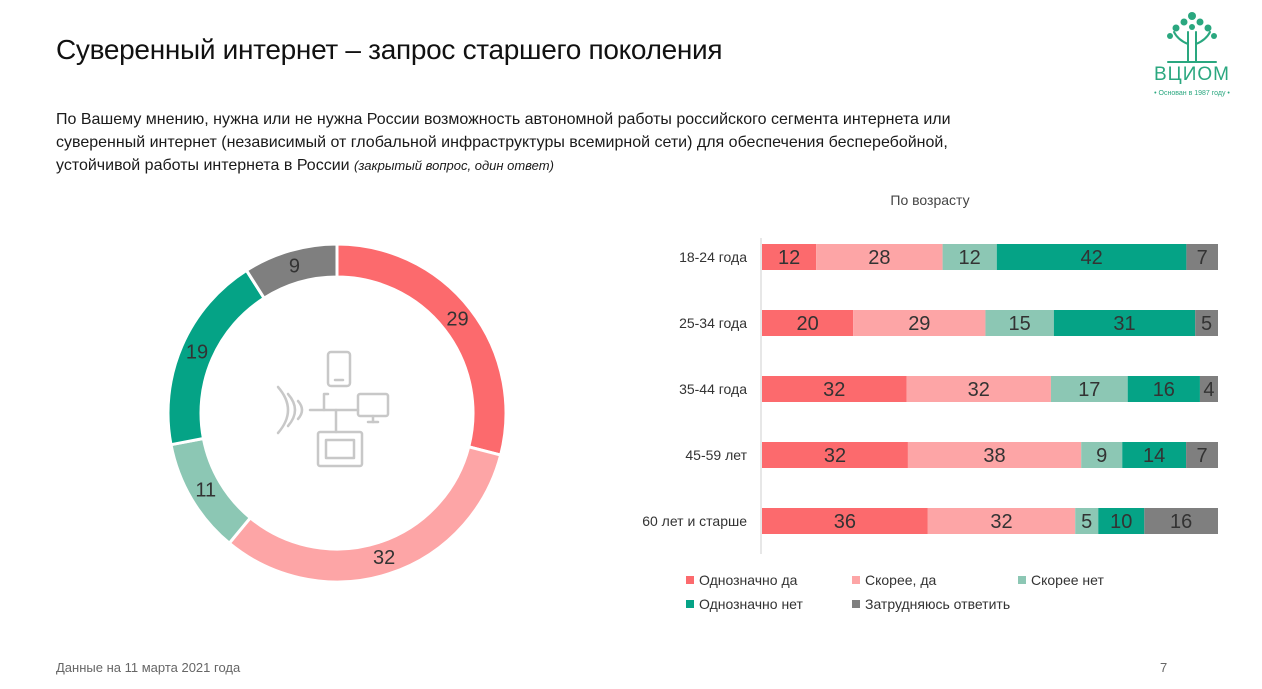 Image resolution: width=1262 pixels, height=689 pixels. I want to click on bar-value-label: 28, so click(879, 258).